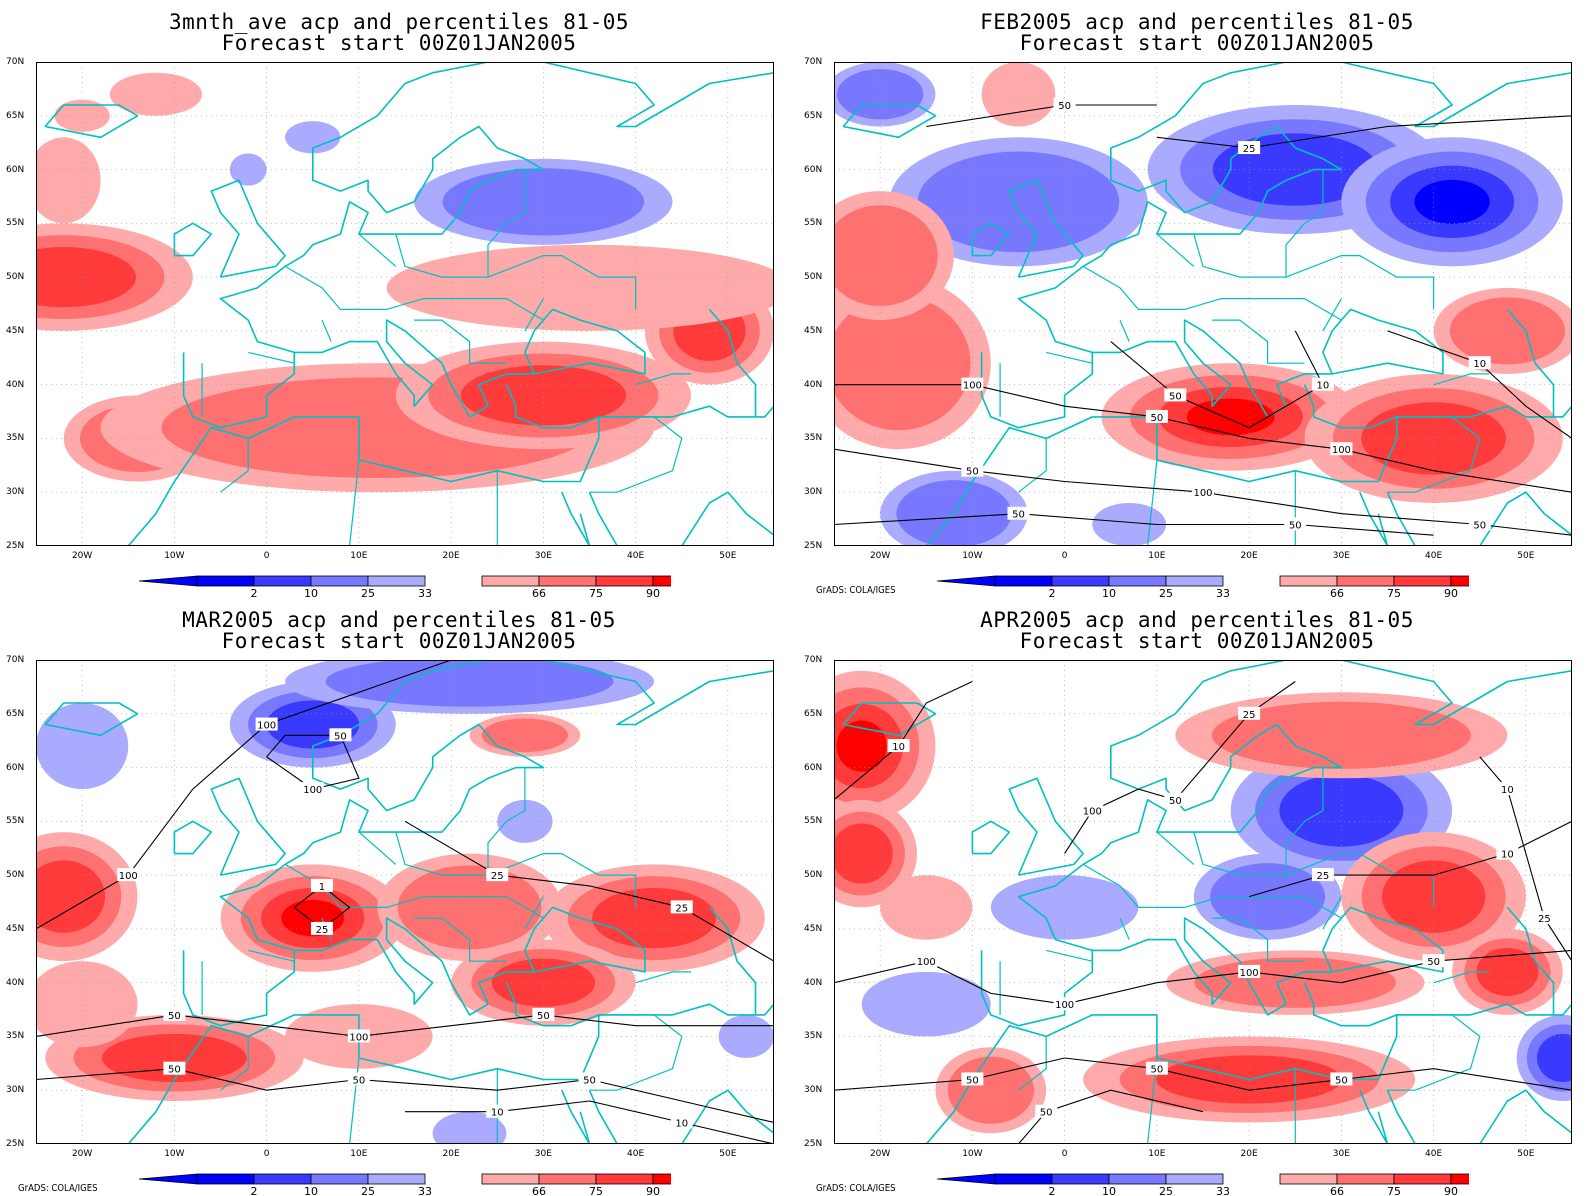  Describe the element at coordinates (813, 277) in the screenshot. I see `lat-tick-label: 50N` at that location.